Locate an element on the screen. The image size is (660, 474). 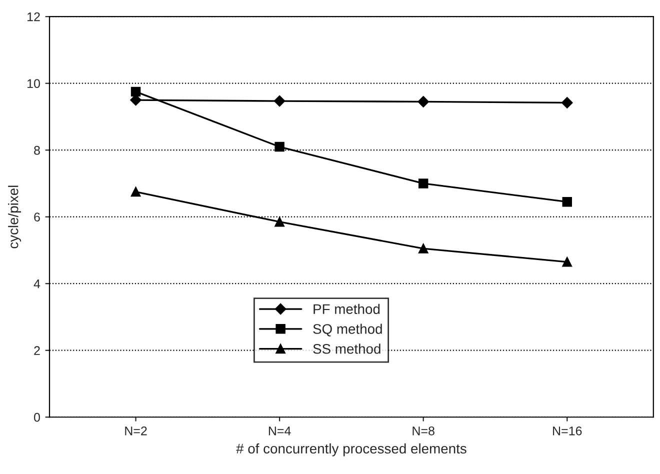
y-tick-label: 2 is located at coordinates (37, 350).